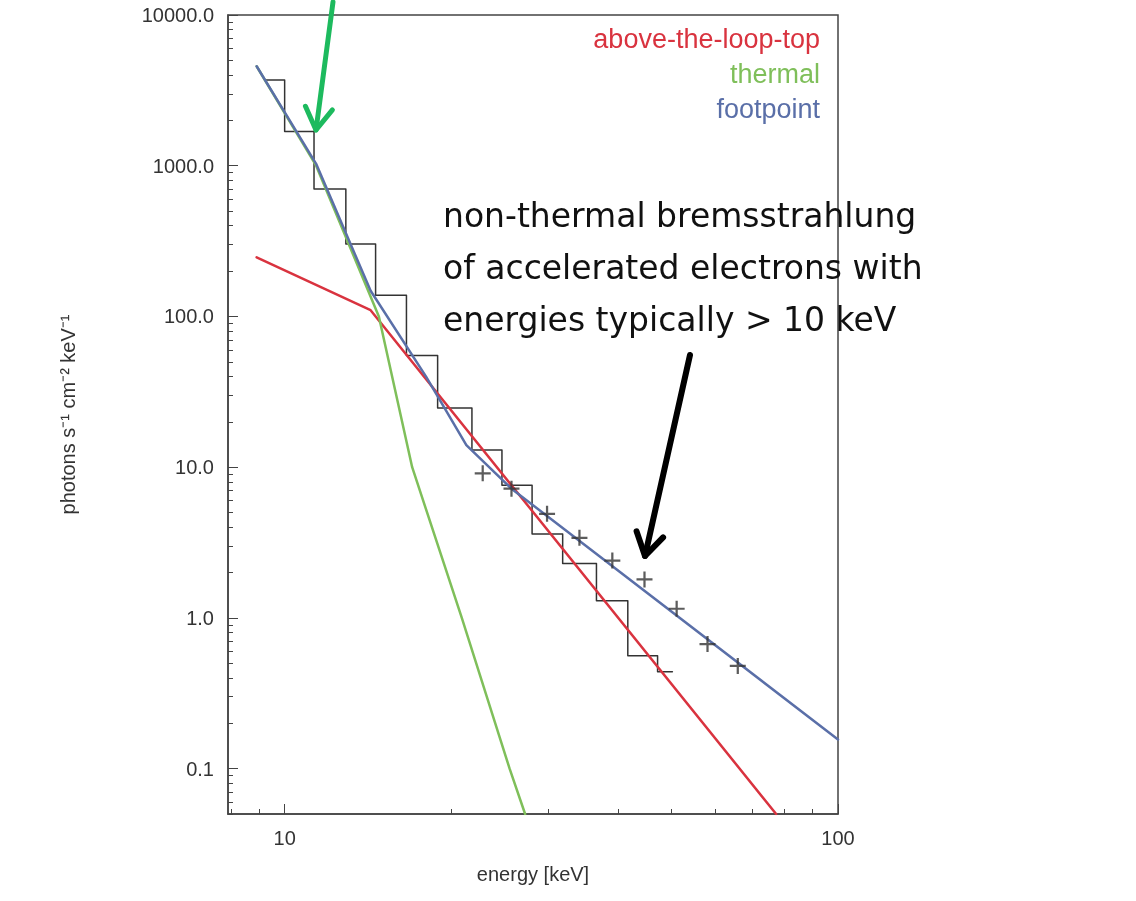 This screenshot has width=1136, height=901. What do you see at coordinates (533, 874) in the screenshot?
I see `x-axis-title: energy [keV]` at bounding box center [533, 874].